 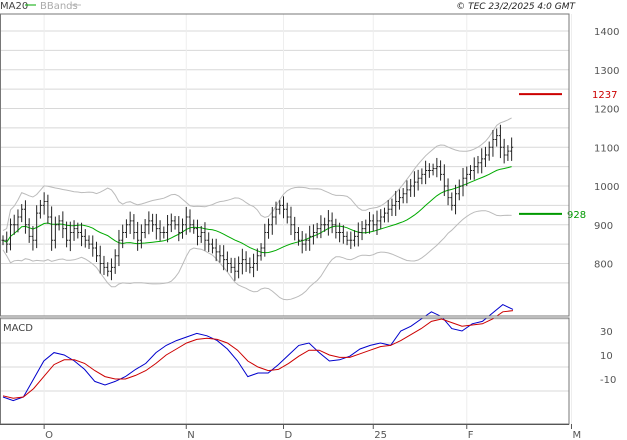 What do you see at coordinates (604, 95) in the screenshot?
I see `resistance-label: 1237` at bounding box center [604, 95].